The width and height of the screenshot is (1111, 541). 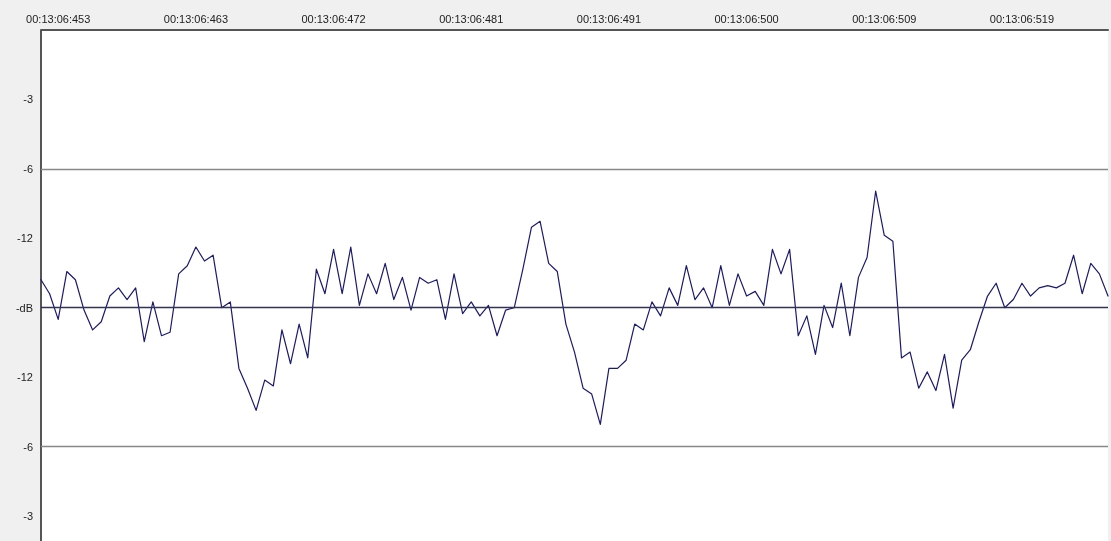 I want to click on x-tick-label: 00:13:06:519, so click(x=1022, y=18).